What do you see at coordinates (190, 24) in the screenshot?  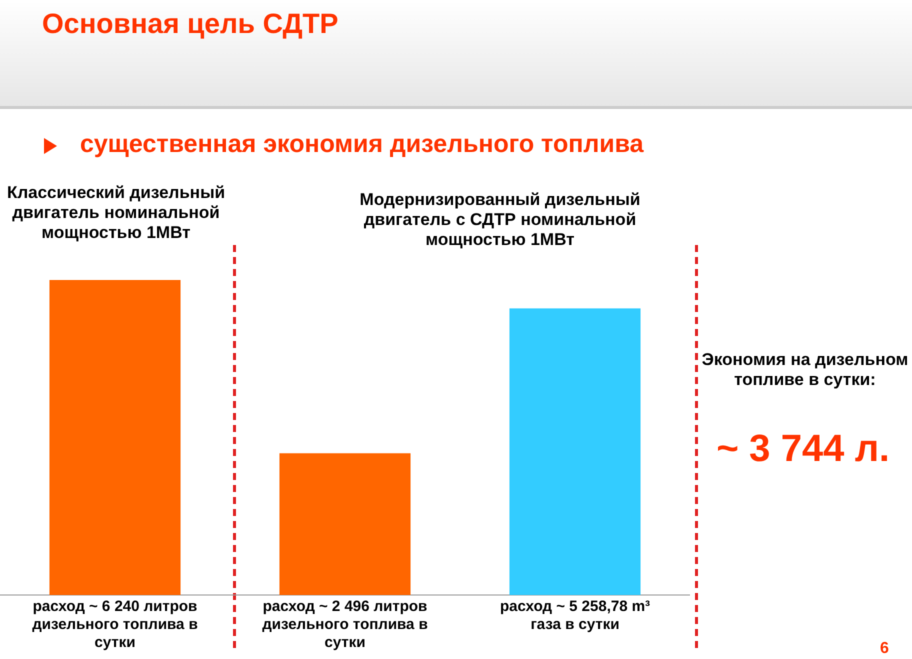 I see `chart-title: Основная цель СДТР` at bounding box center [190, 24].